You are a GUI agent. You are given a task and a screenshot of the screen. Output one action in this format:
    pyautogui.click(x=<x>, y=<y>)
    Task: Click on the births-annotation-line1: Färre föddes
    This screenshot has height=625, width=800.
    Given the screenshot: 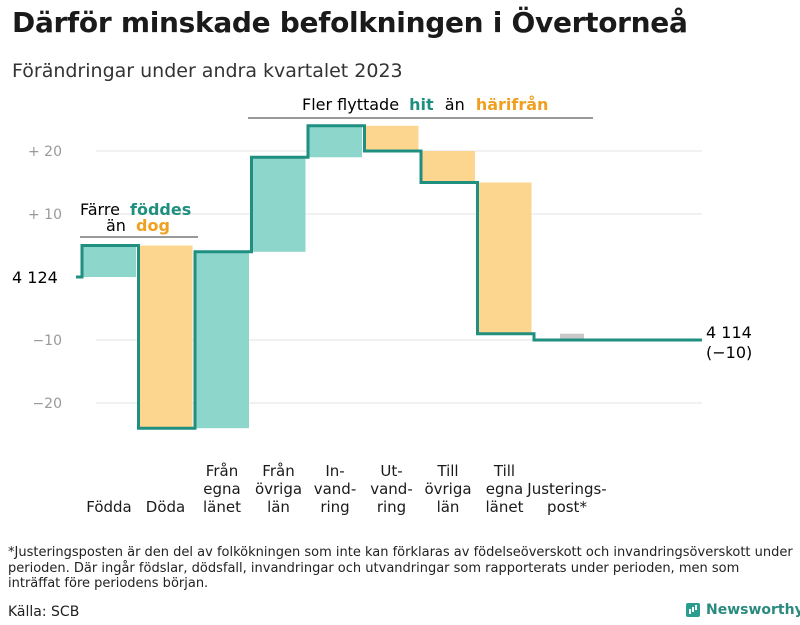 What is the action you would take?
    pyautogui.click(x=135, y=209)
    